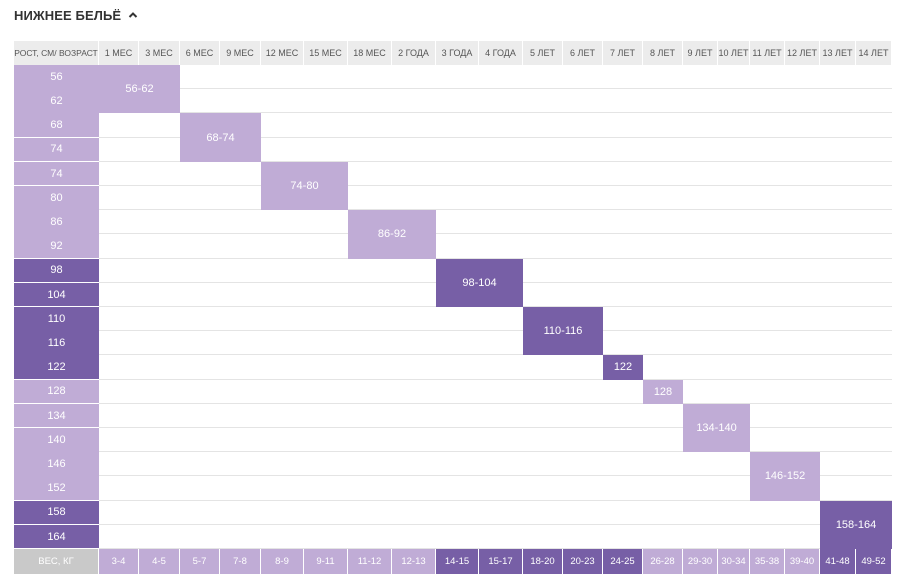 This screenshot has height=581, width=900. What do you see at coordinates (663, 561) in the screenshot?
I see `weight-value: 26-28` at bounding box center [663, 561].